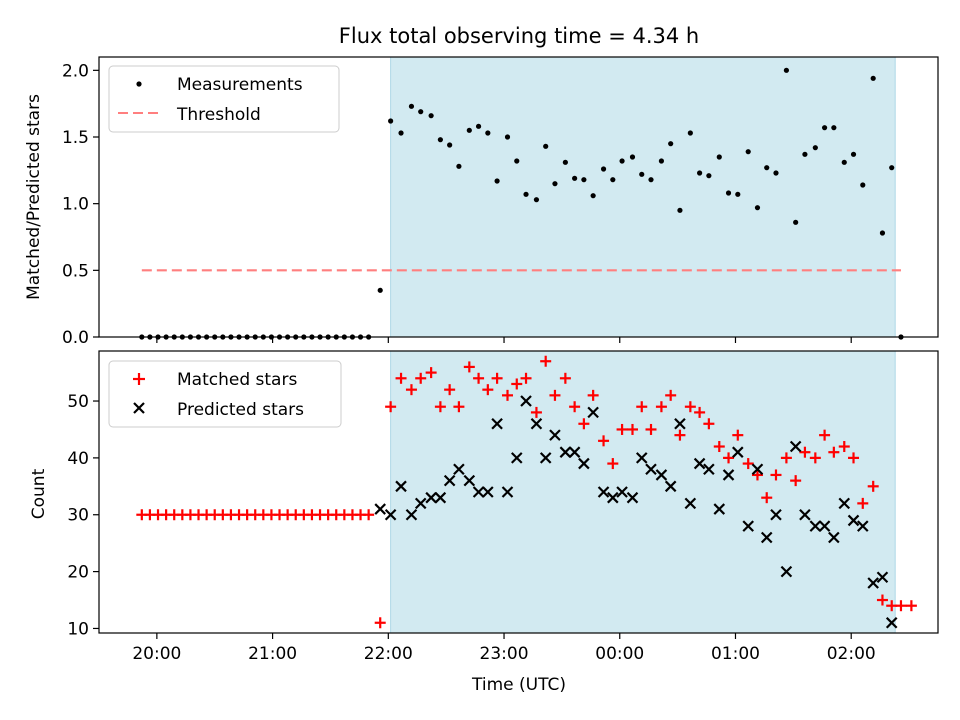 This screenshot has height=720, width=960. I want to click on x-tick-label: 01:00, so click(735, 654).